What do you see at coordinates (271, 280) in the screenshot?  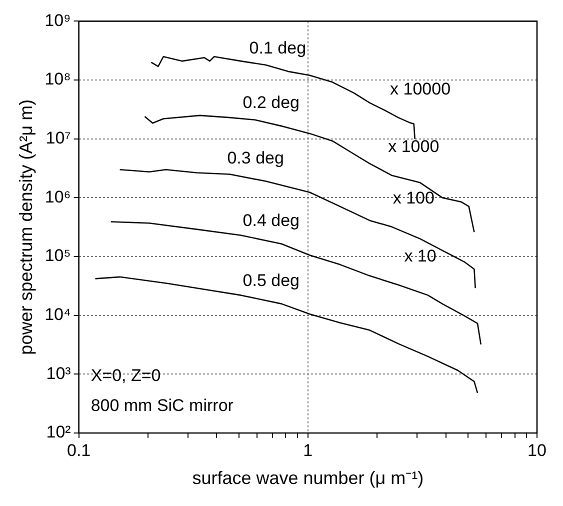 I see `series-label: 0.5 deg` at bounding box center [271, 280].